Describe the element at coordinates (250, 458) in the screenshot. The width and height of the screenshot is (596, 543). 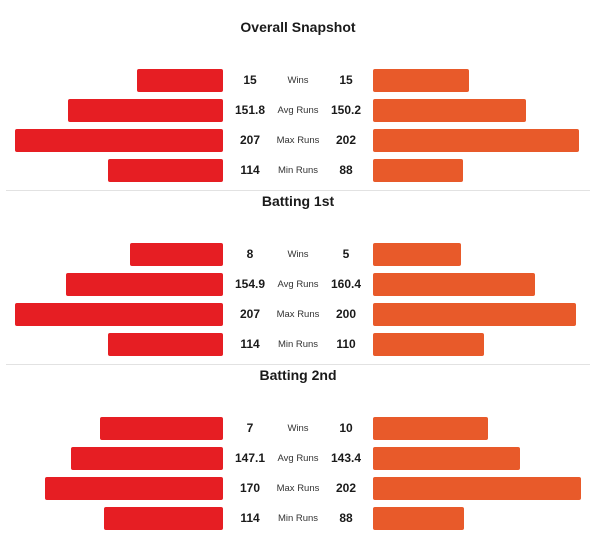
I see `team1-value: 147.1` at that location.